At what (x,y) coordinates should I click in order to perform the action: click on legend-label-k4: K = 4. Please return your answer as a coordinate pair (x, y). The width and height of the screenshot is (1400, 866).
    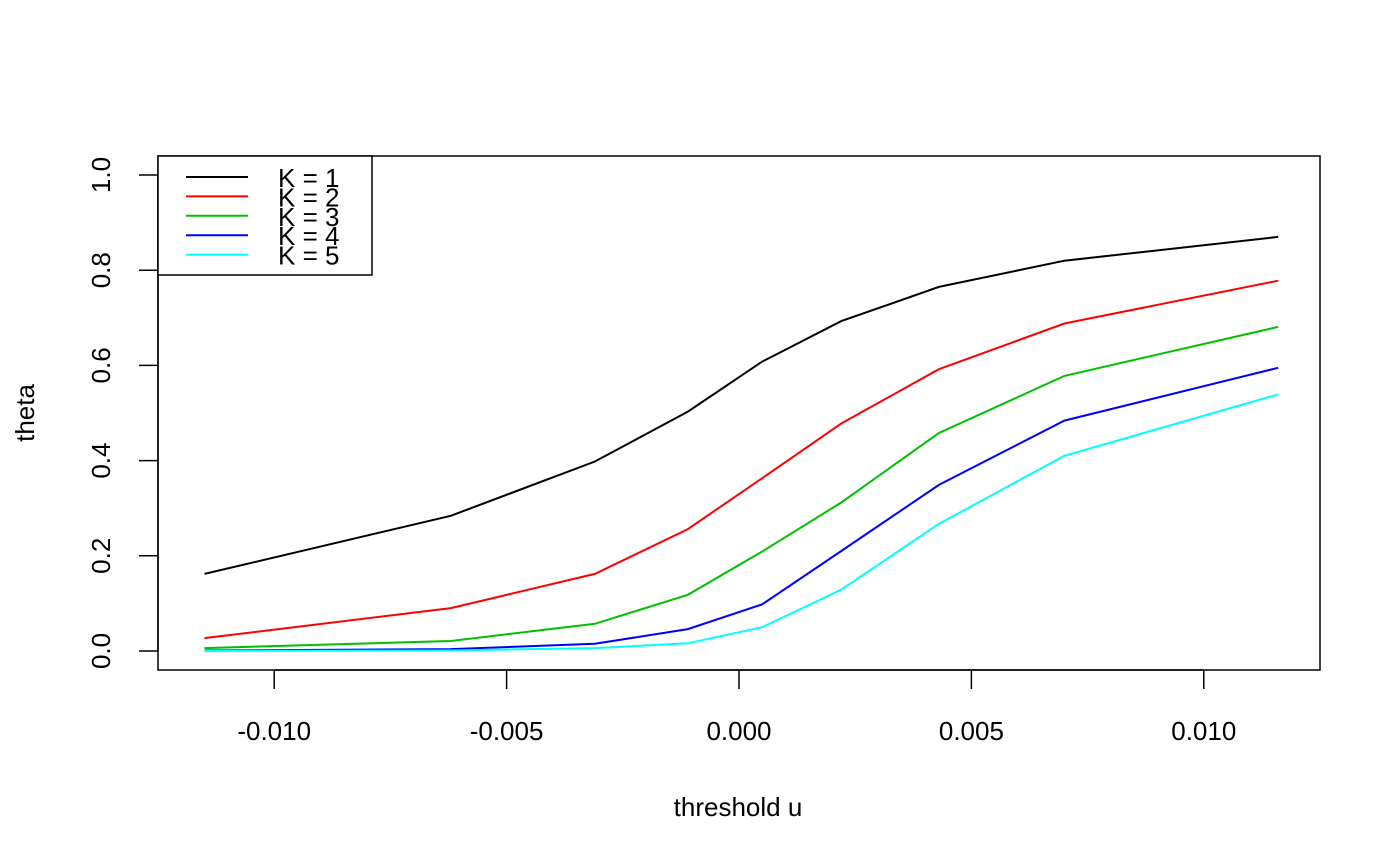
    Looking at the image, I should click on (308, 236).